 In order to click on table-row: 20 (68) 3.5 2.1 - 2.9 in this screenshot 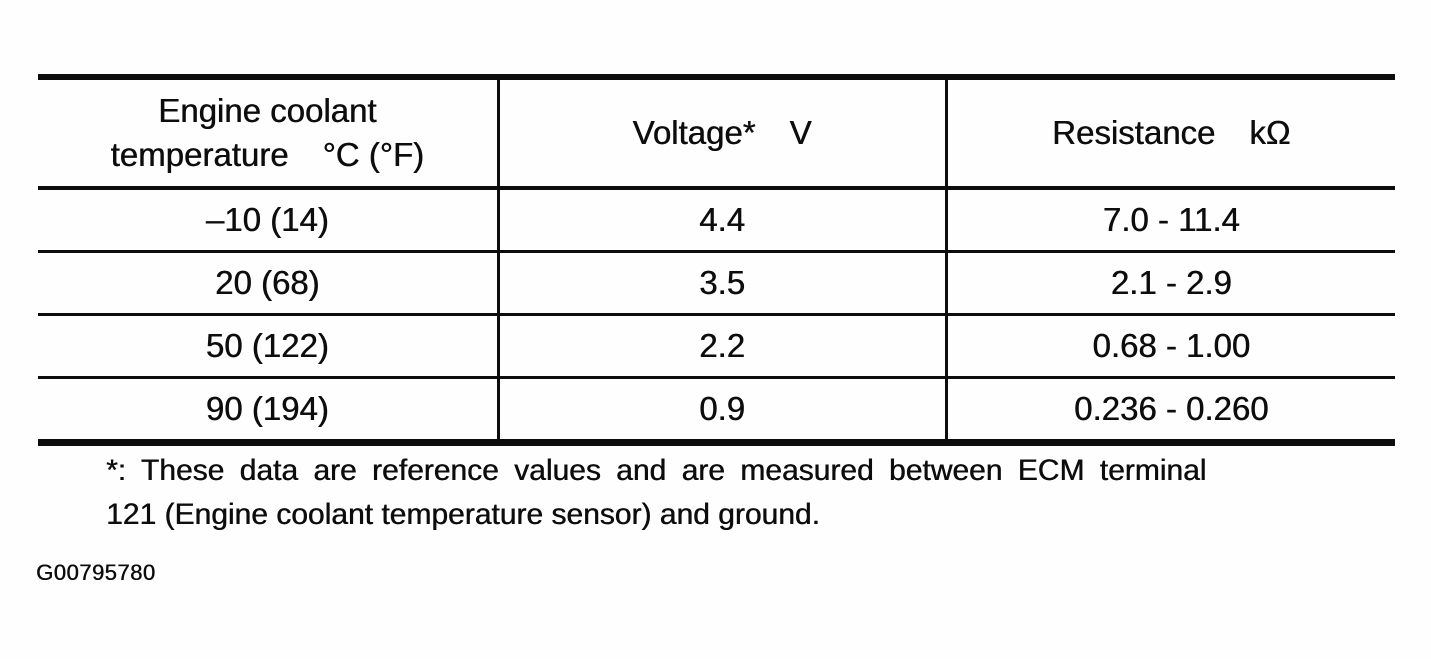, I will do `click(716, 283)`.